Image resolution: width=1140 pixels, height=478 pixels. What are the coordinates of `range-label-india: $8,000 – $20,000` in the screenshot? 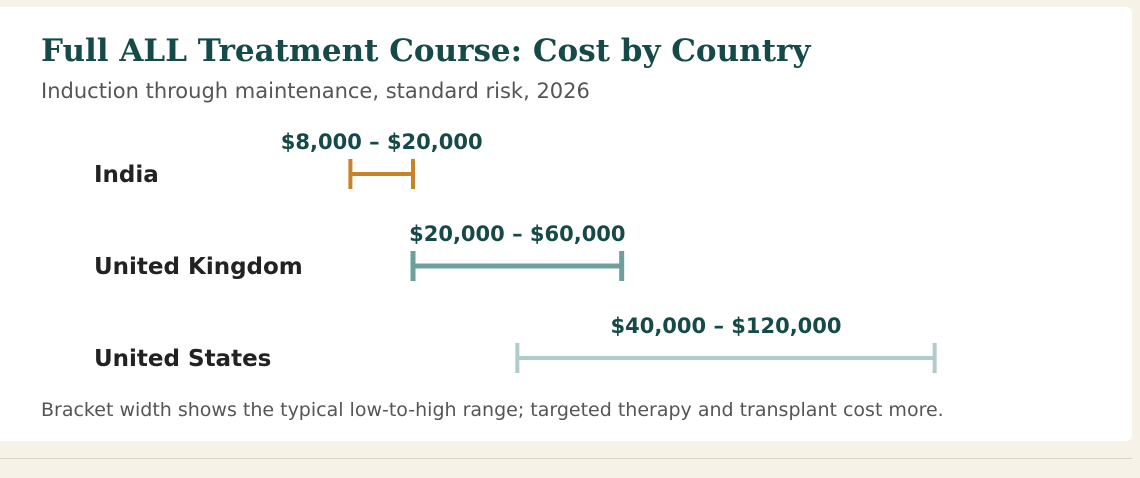 It's located at (382, 142).